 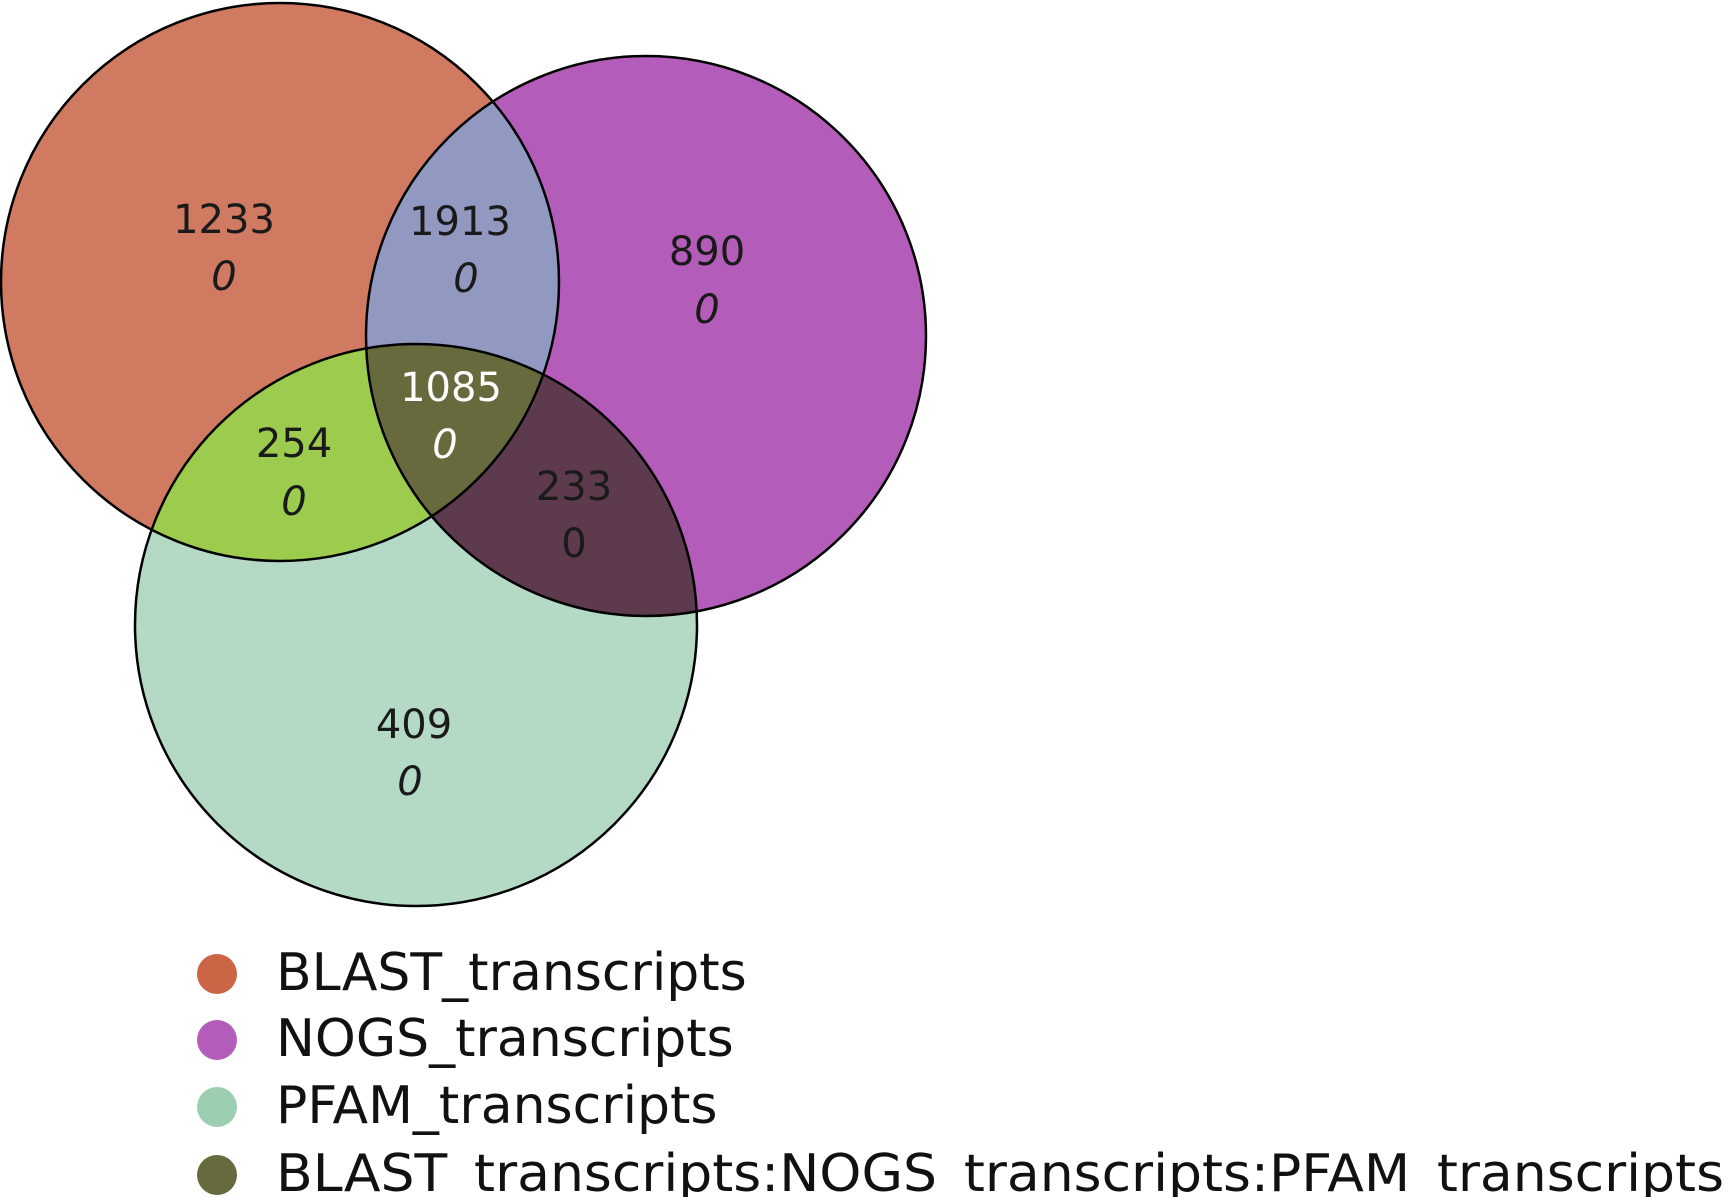 What do you see at coordinates (707, 252) in the screenshot?
I see `nogs-only-count: 890` at bounding box center [707, 252].